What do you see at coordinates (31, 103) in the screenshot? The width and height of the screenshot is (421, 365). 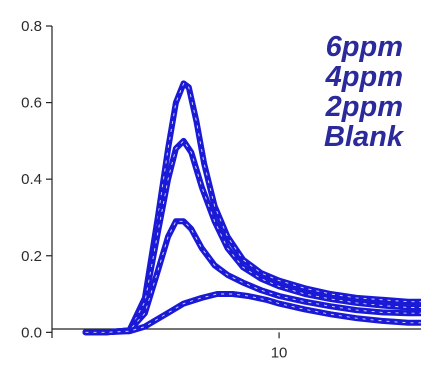 I see `y-tick-label: 0.6` at bounding box center [31, 103].